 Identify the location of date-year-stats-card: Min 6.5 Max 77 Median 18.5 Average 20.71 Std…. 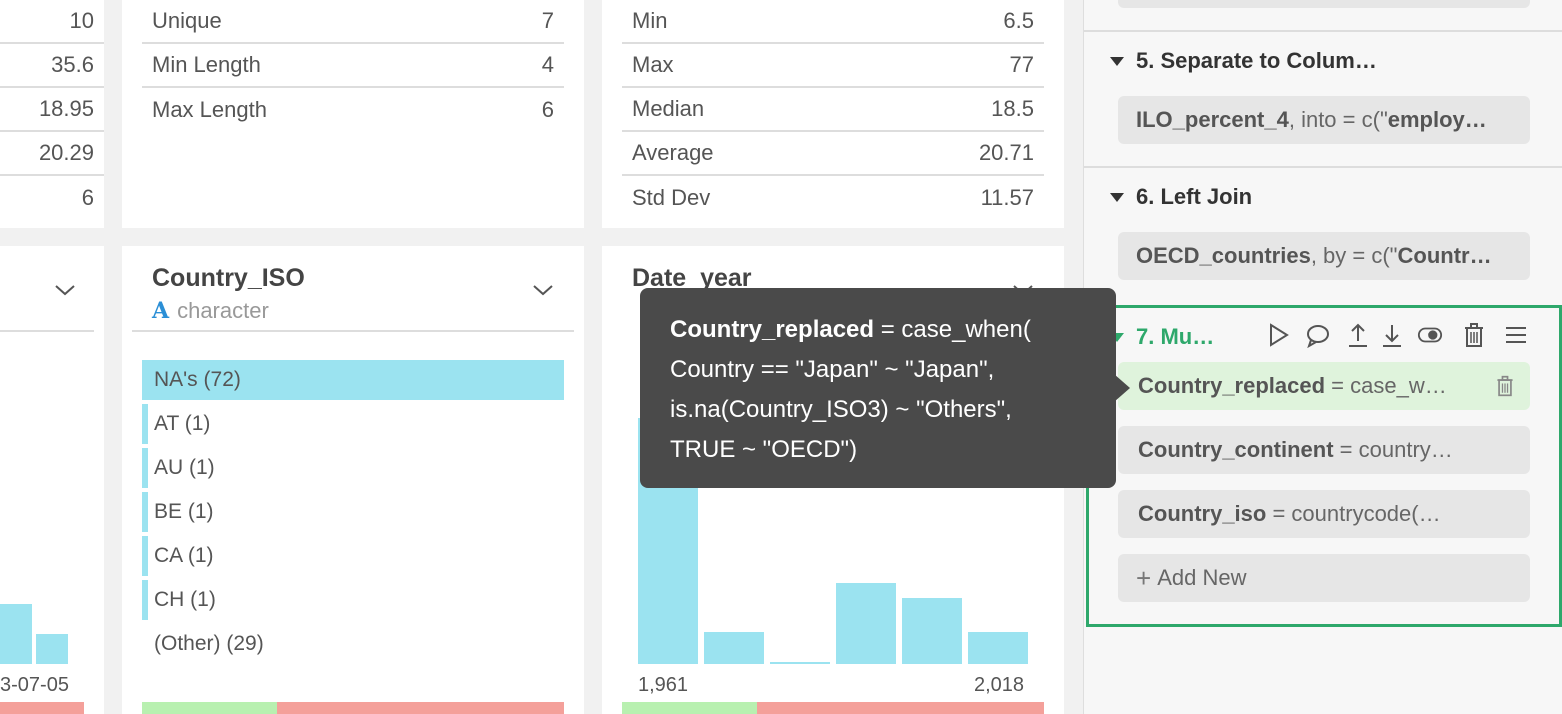
(833, 114).